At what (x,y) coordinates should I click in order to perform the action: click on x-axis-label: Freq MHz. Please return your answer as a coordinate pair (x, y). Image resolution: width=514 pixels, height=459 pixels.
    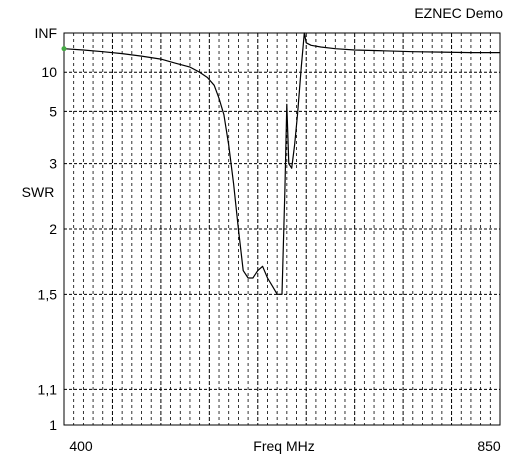
    Looking at the image, I should click on (283, 446).